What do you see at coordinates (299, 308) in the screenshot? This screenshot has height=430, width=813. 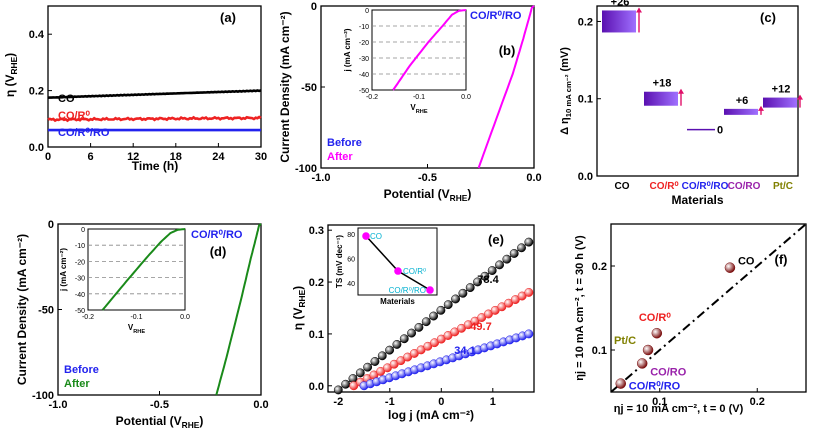 I see `panel-e-ylabel: η (VRHE)` at bounding box center [299, 308].